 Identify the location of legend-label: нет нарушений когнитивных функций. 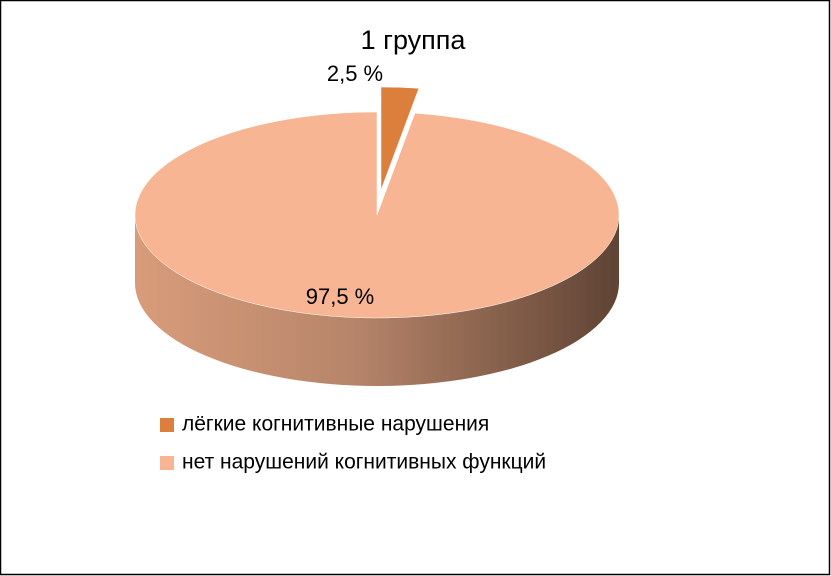
(364, 462).